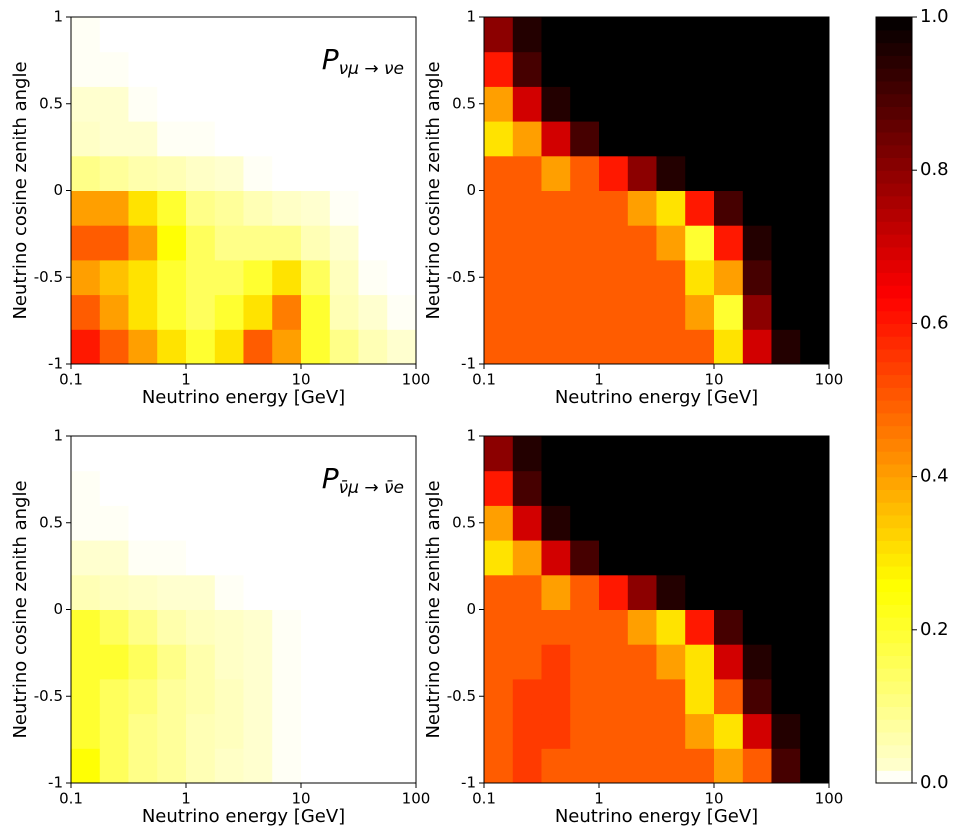 Image resolution: width=953 pixels, height=829 pixels. What do you see at coordinates (186, 799) in the screenshot?
I see `x-tick-label: 1` at bounding box center [186, 799].